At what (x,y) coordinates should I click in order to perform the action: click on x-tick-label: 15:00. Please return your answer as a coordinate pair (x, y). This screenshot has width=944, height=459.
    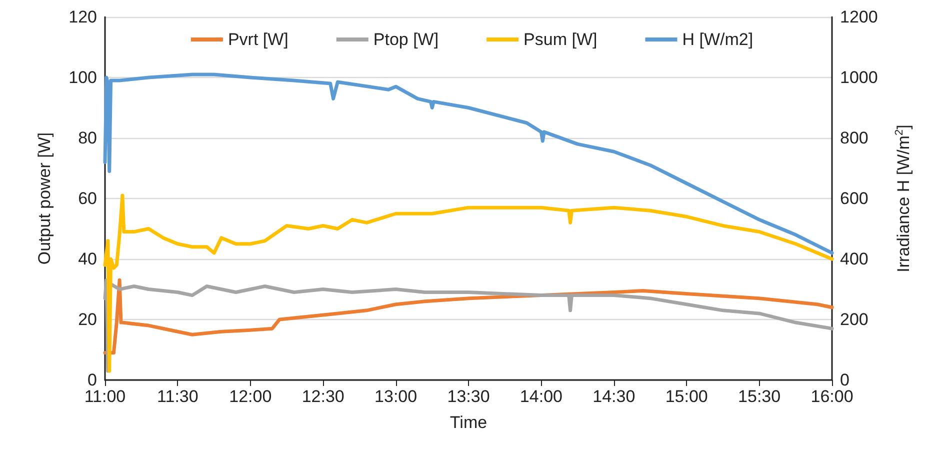
    Looking at the image, I should click on (686, 396).